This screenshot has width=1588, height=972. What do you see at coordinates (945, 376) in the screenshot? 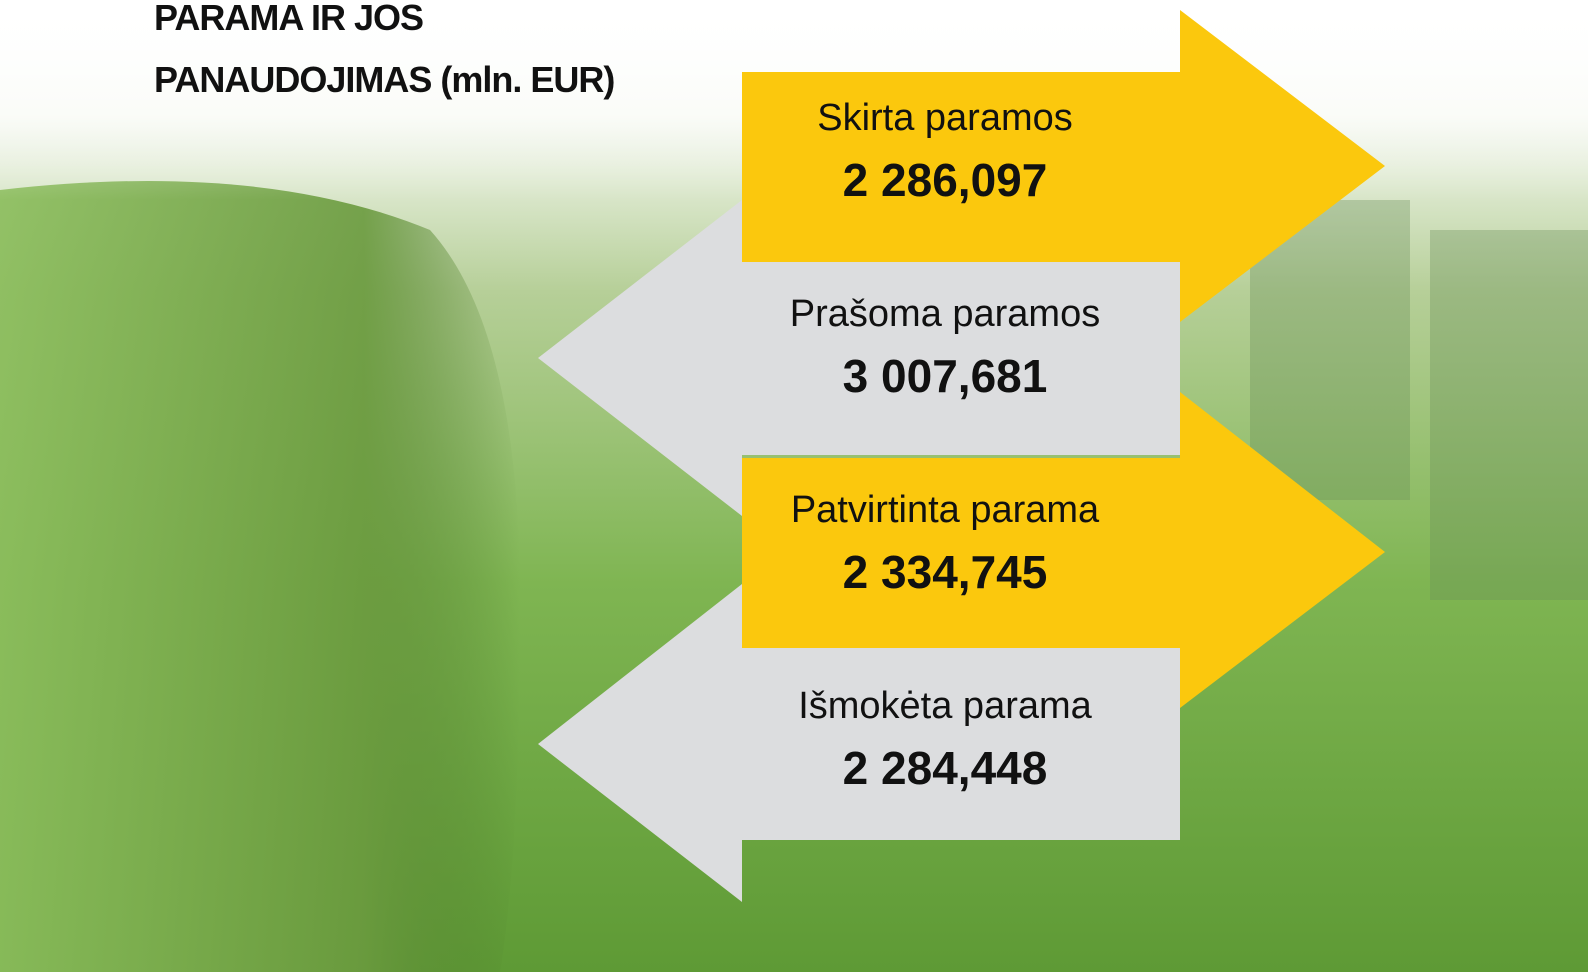
I see `item-value: 3 007,681` at bounding box center [945, 376].